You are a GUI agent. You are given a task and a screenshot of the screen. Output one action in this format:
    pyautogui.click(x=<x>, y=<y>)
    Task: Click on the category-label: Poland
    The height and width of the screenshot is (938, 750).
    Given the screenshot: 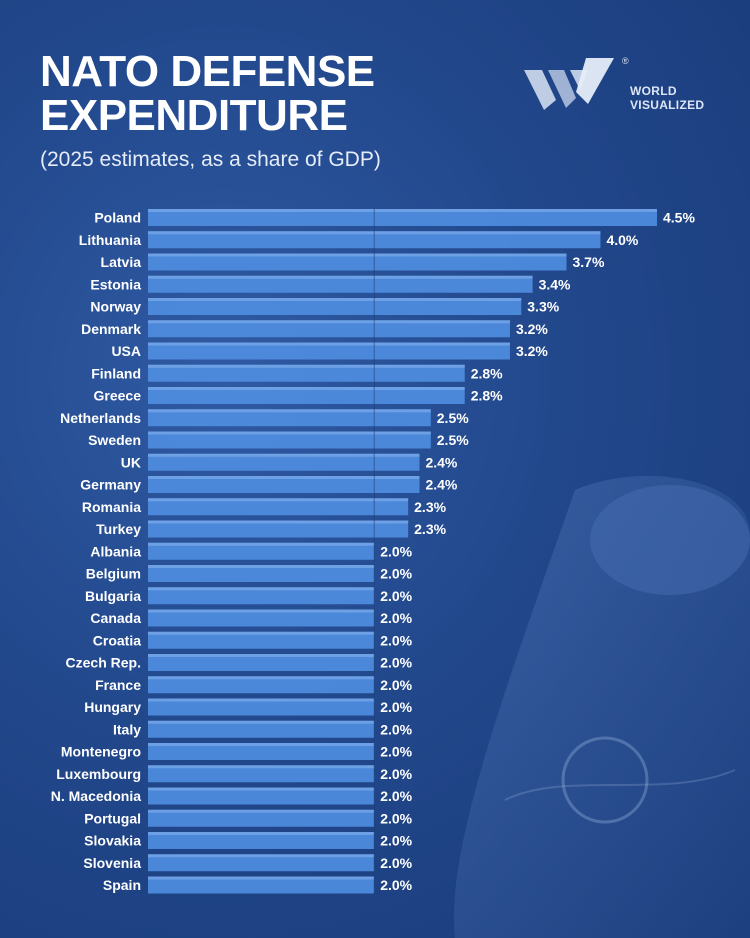 What is the action you would take?
    pyautogui.click(x=117, y=218)
    